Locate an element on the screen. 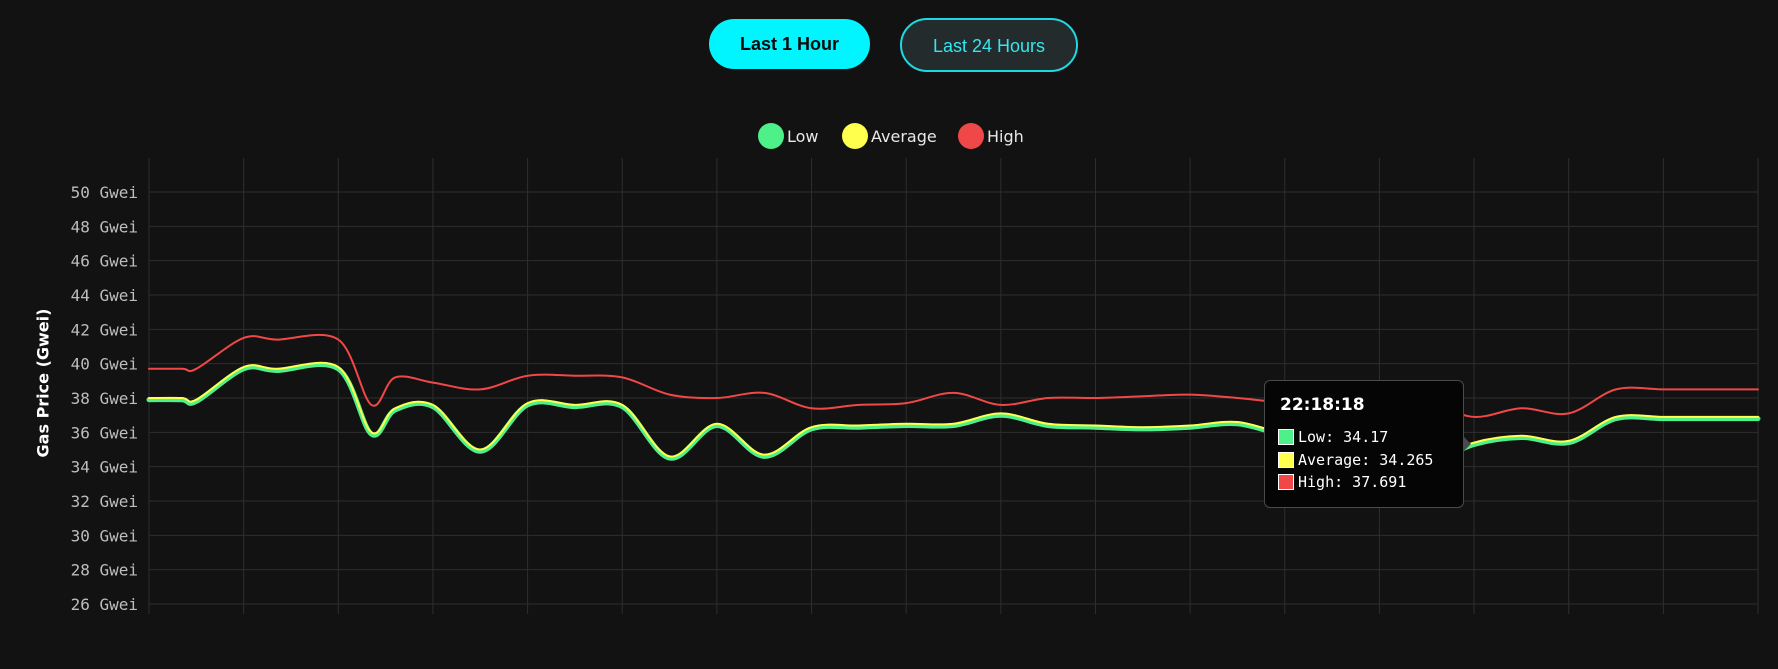 The width and height of the screenshot is (1778, 669). legend-swatch-low is located at coordinates (771, 136).